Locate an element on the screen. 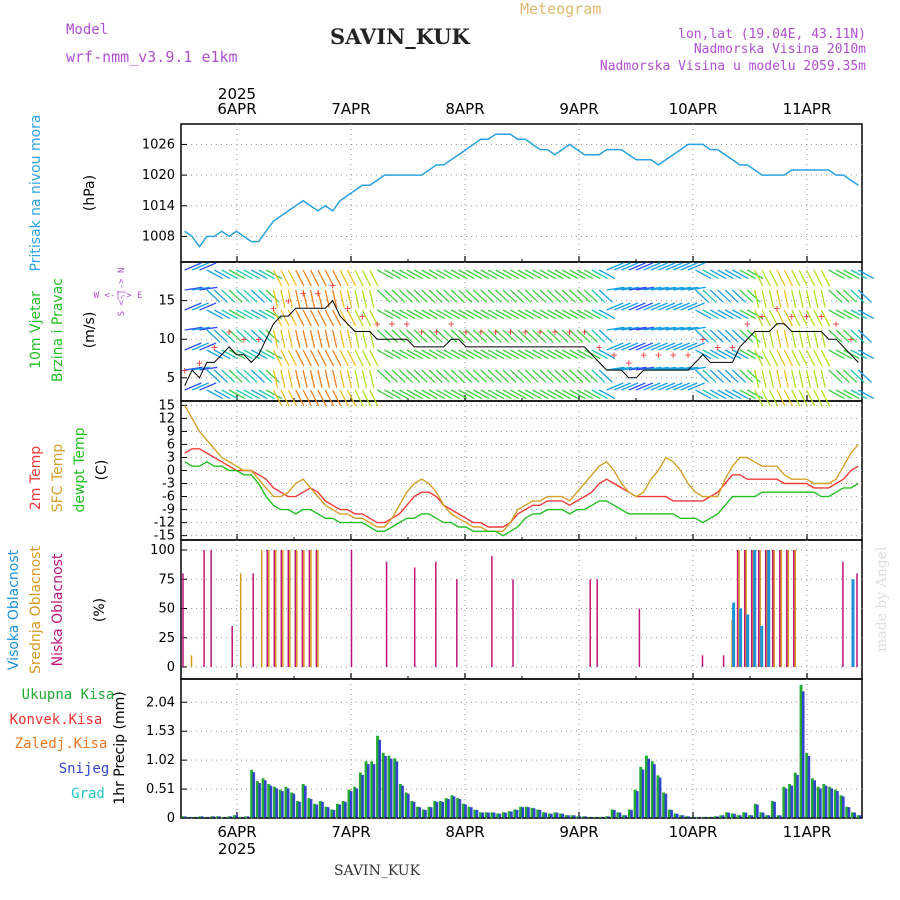 The image size is (900, 900). precip-legend-0: Ukupna Kisa is located at coordinates (68, 695).